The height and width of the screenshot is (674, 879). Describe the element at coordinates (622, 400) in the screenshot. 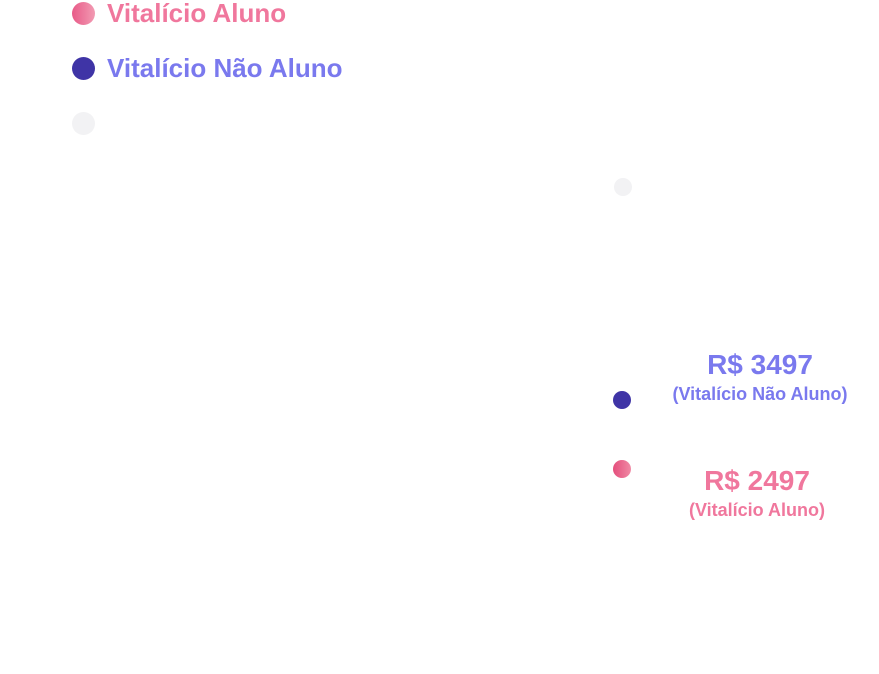

I see `bar-marker-vitalicio-nao-aluno` at that location.